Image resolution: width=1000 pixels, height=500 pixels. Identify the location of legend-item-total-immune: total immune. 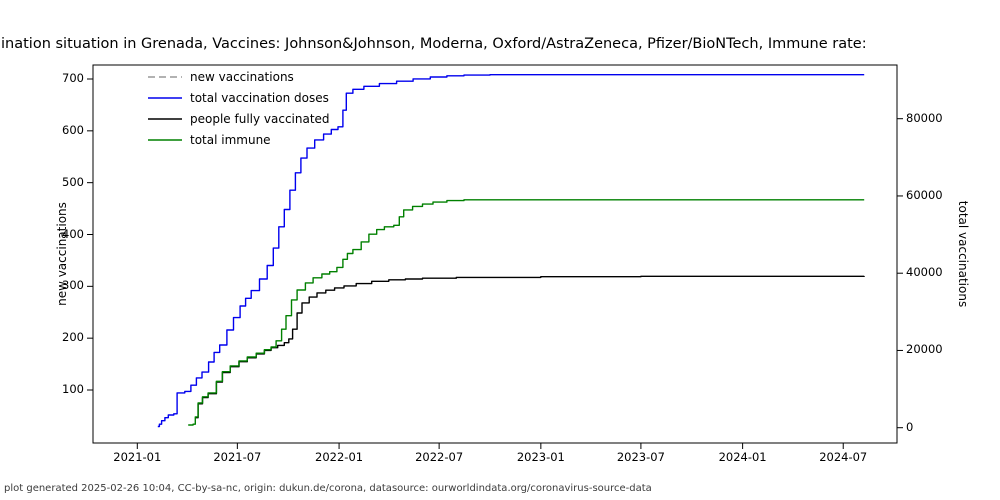
(239, 139).